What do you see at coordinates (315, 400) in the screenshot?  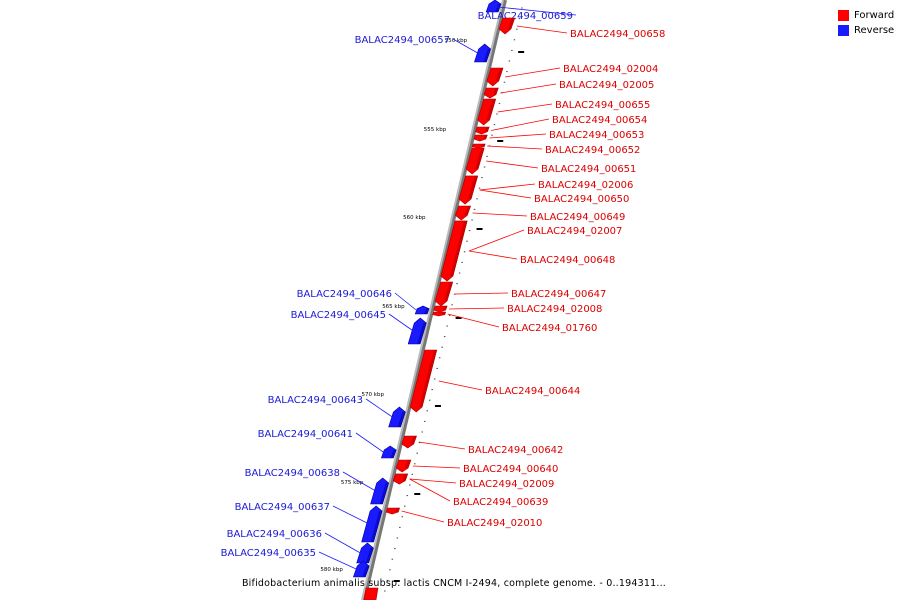 I see `gene-label-balac2494-00643: BALAC2494_00643` at bounding box center [315, 400].